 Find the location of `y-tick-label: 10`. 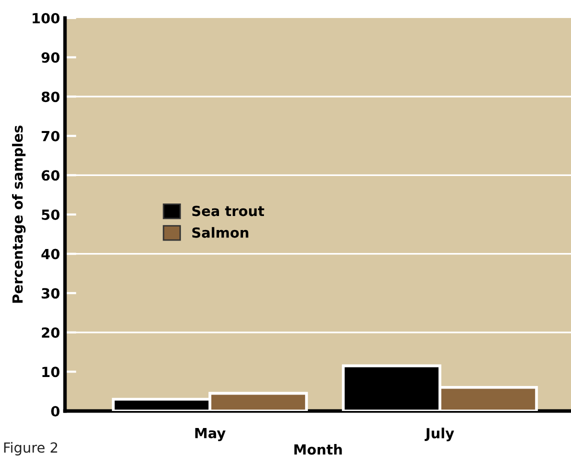

y-tick-label: 10 is located at coordinates (51, 372).